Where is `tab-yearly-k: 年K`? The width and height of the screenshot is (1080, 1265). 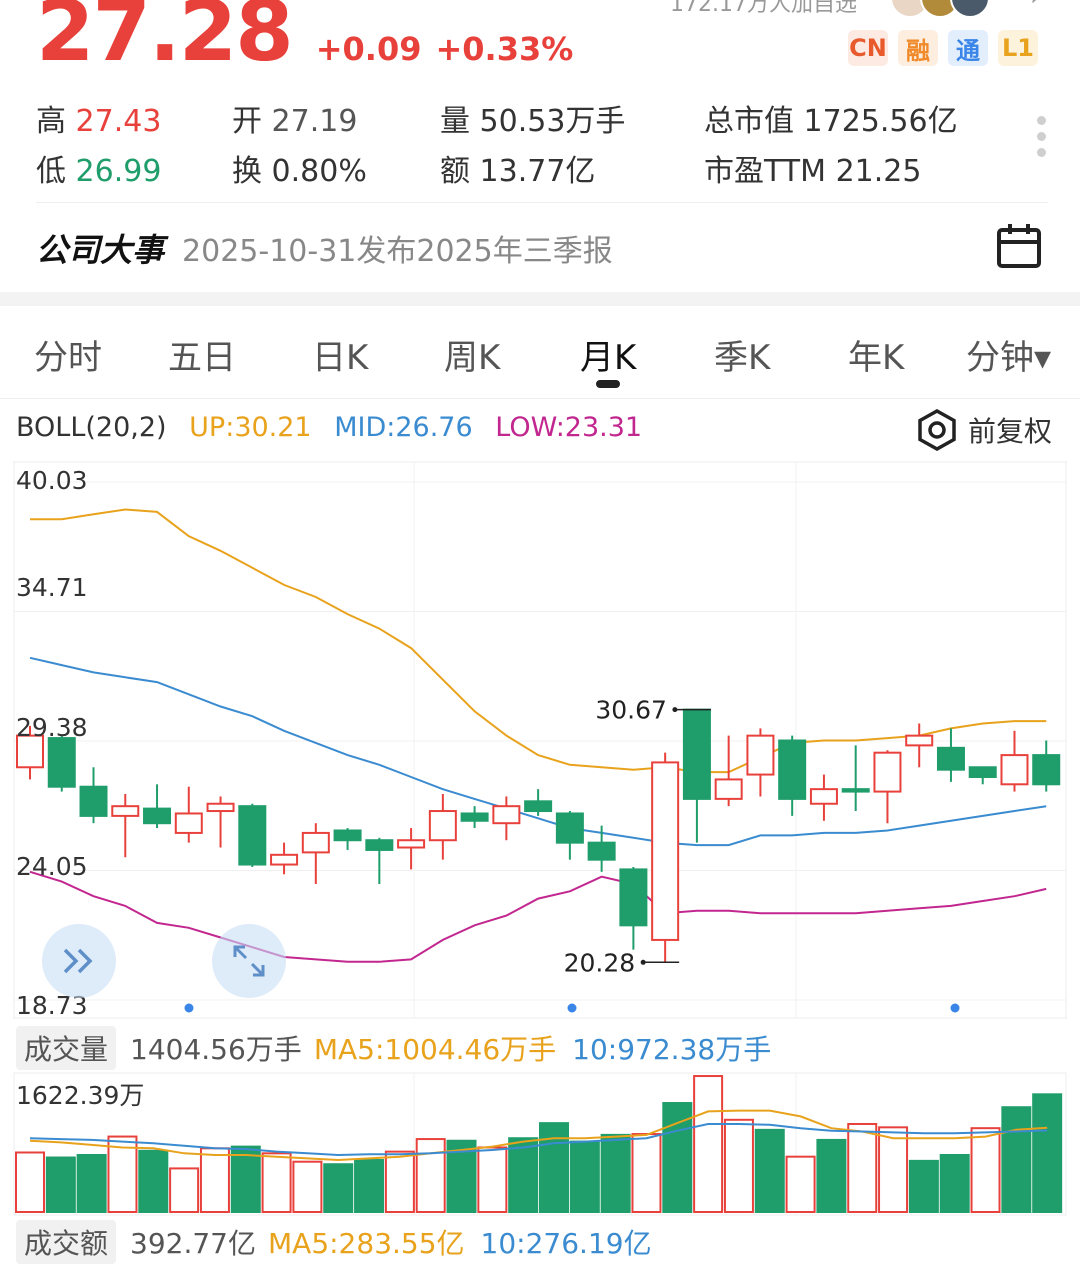 tab-yearly-k: 年K is located at coordinates (876, 358).